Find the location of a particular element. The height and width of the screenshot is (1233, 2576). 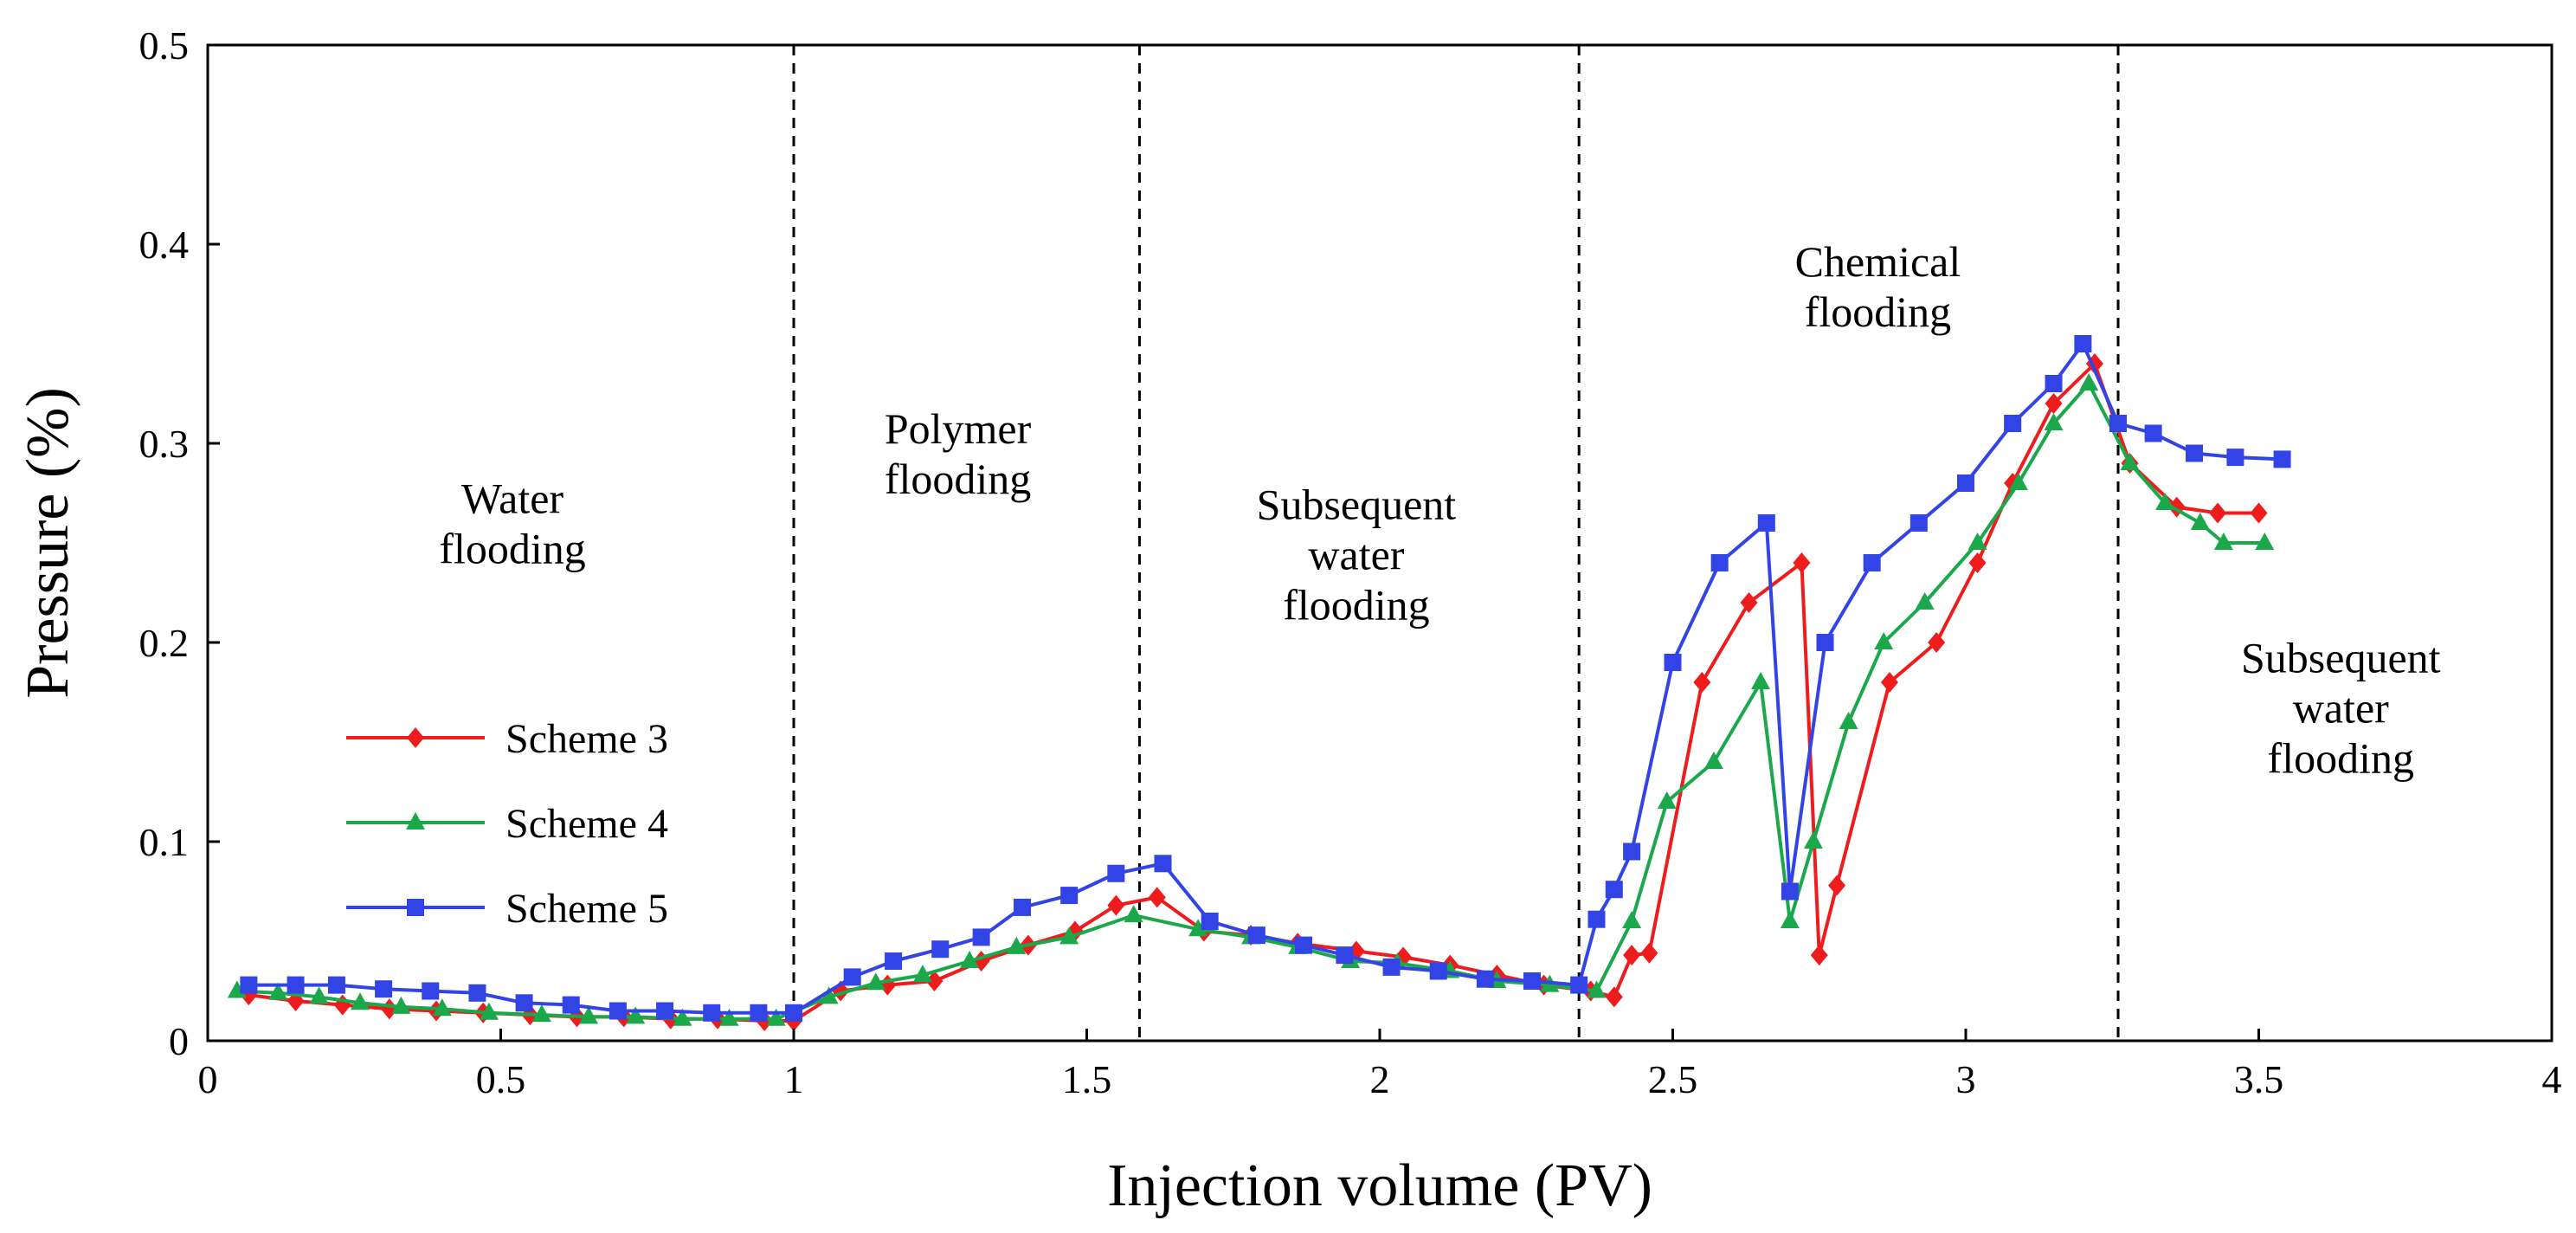

stage-label-5: flooding is located at coordinates (2341, 758).